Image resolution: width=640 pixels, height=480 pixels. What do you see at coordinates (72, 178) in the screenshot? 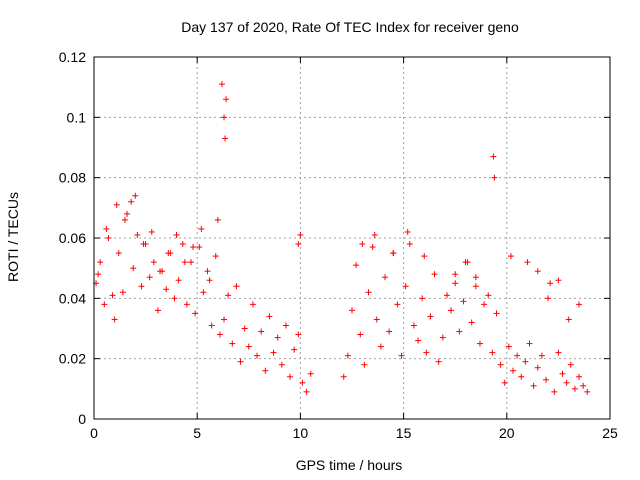
I see `y-tick-label: 0.08` at bounding box center [72, 178].